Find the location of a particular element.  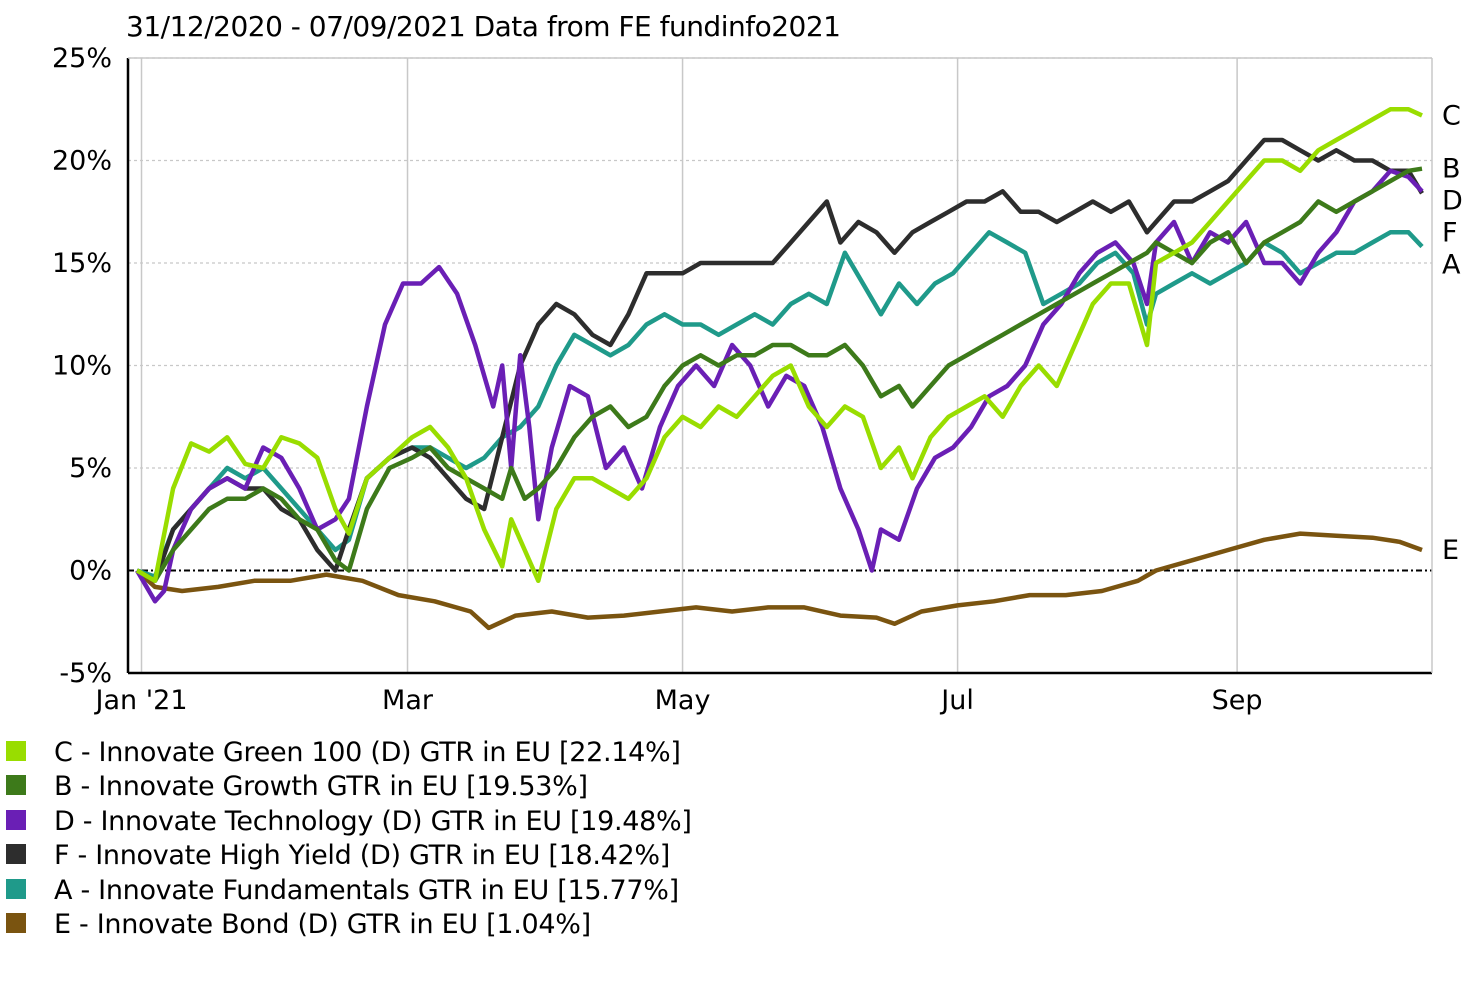

series-end-label: C is located at coordinates (1451, 115).